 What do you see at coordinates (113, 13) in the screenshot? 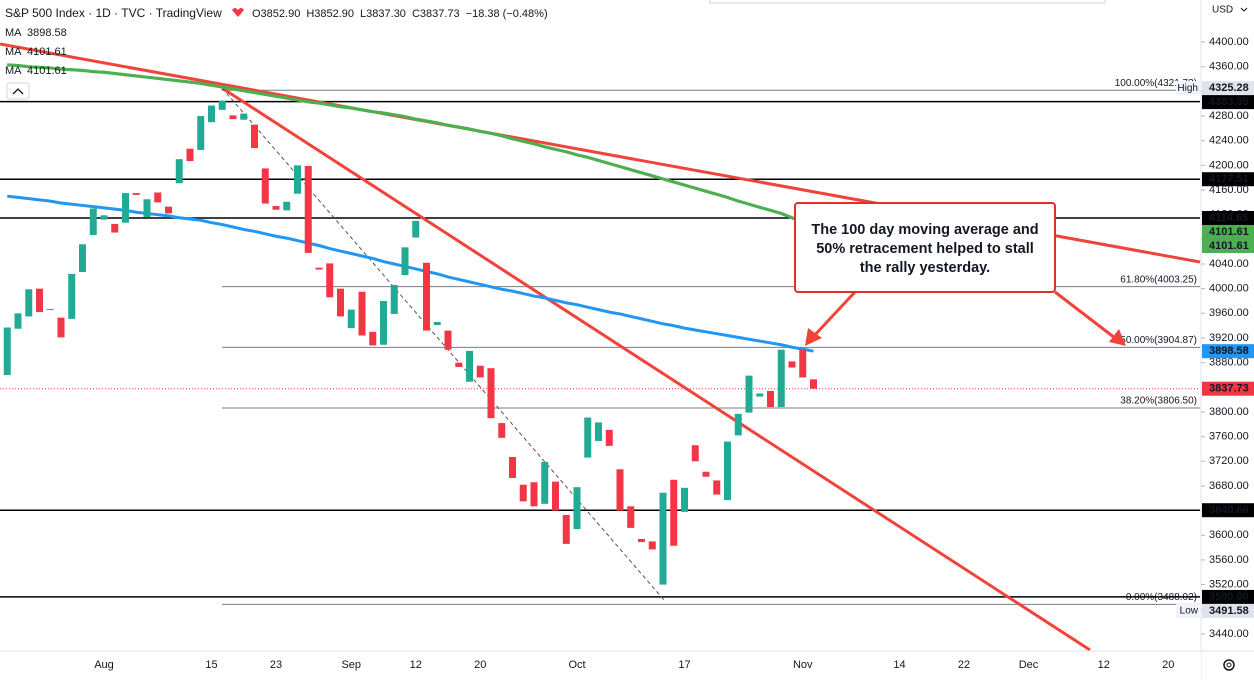
I see `chart-title: S&P 500 Index · 1D · TVC · TradingView` at bounding box center [113, 13].